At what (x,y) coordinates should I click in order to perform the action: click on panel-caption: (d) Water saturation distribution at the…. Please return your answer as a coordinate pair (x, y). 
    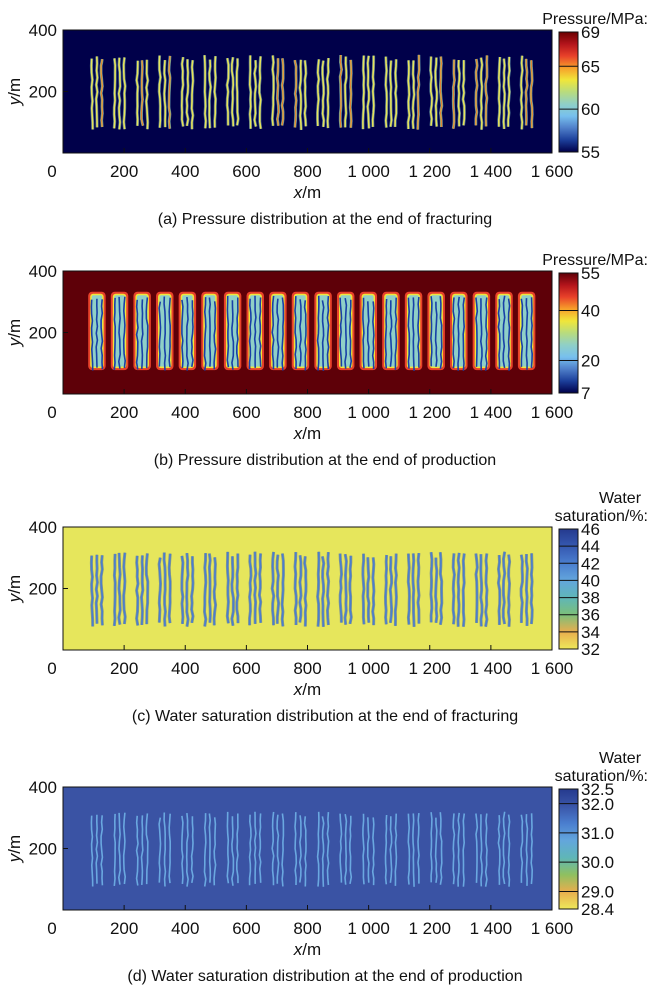
    Looking at the image, I should click on (324, 976).